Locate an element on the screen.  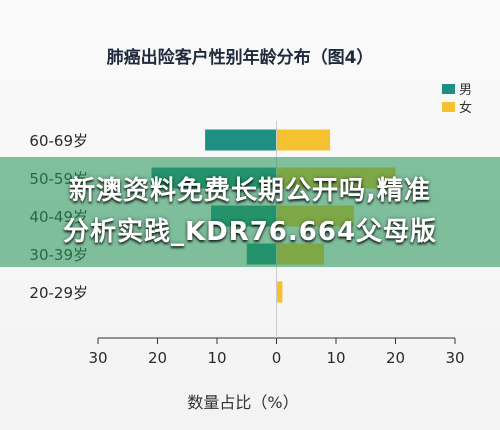
x-tick-label-4: 10 is located at coordinates (335, 358).